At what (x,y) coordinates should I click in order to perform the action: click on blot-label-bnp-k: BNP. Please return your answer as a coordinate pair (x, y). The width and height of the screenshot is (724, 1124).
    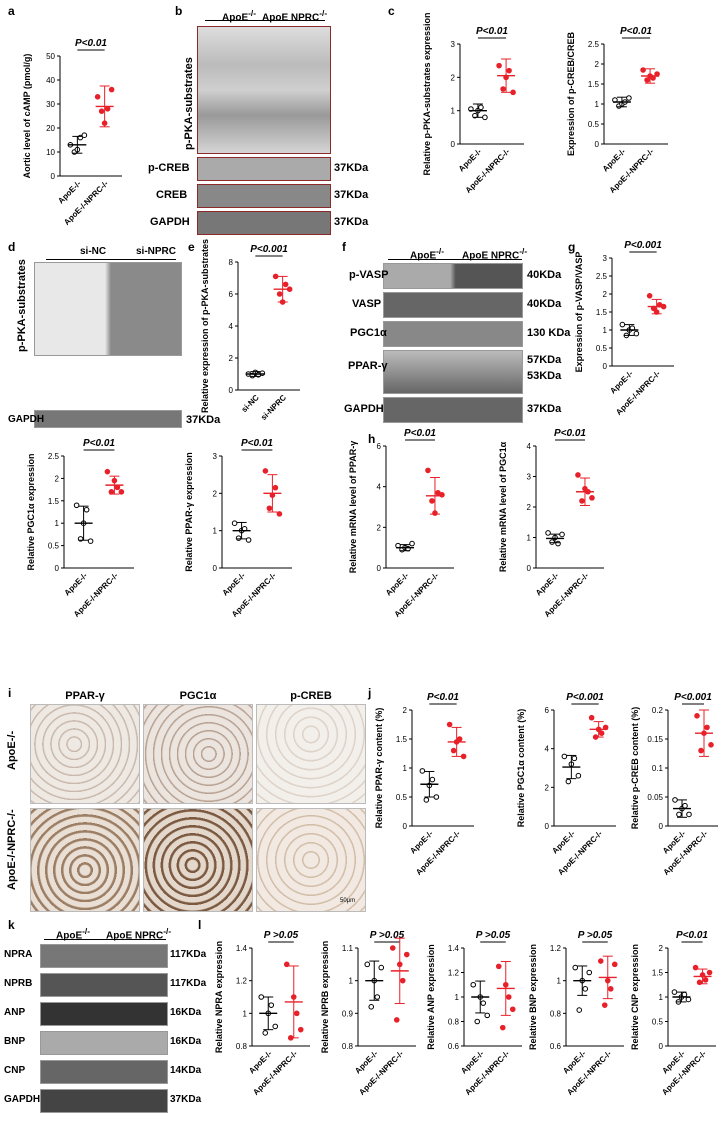
    Looking at the image, I should click on (15, 1041).